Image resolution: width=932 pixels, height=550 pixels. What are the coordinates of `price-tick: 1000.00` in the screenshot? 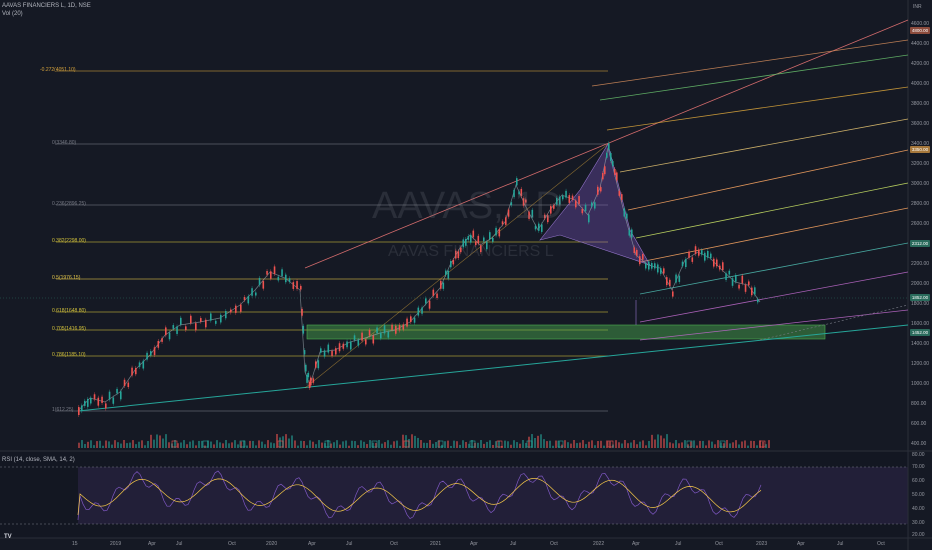 It's located at (920, 384).